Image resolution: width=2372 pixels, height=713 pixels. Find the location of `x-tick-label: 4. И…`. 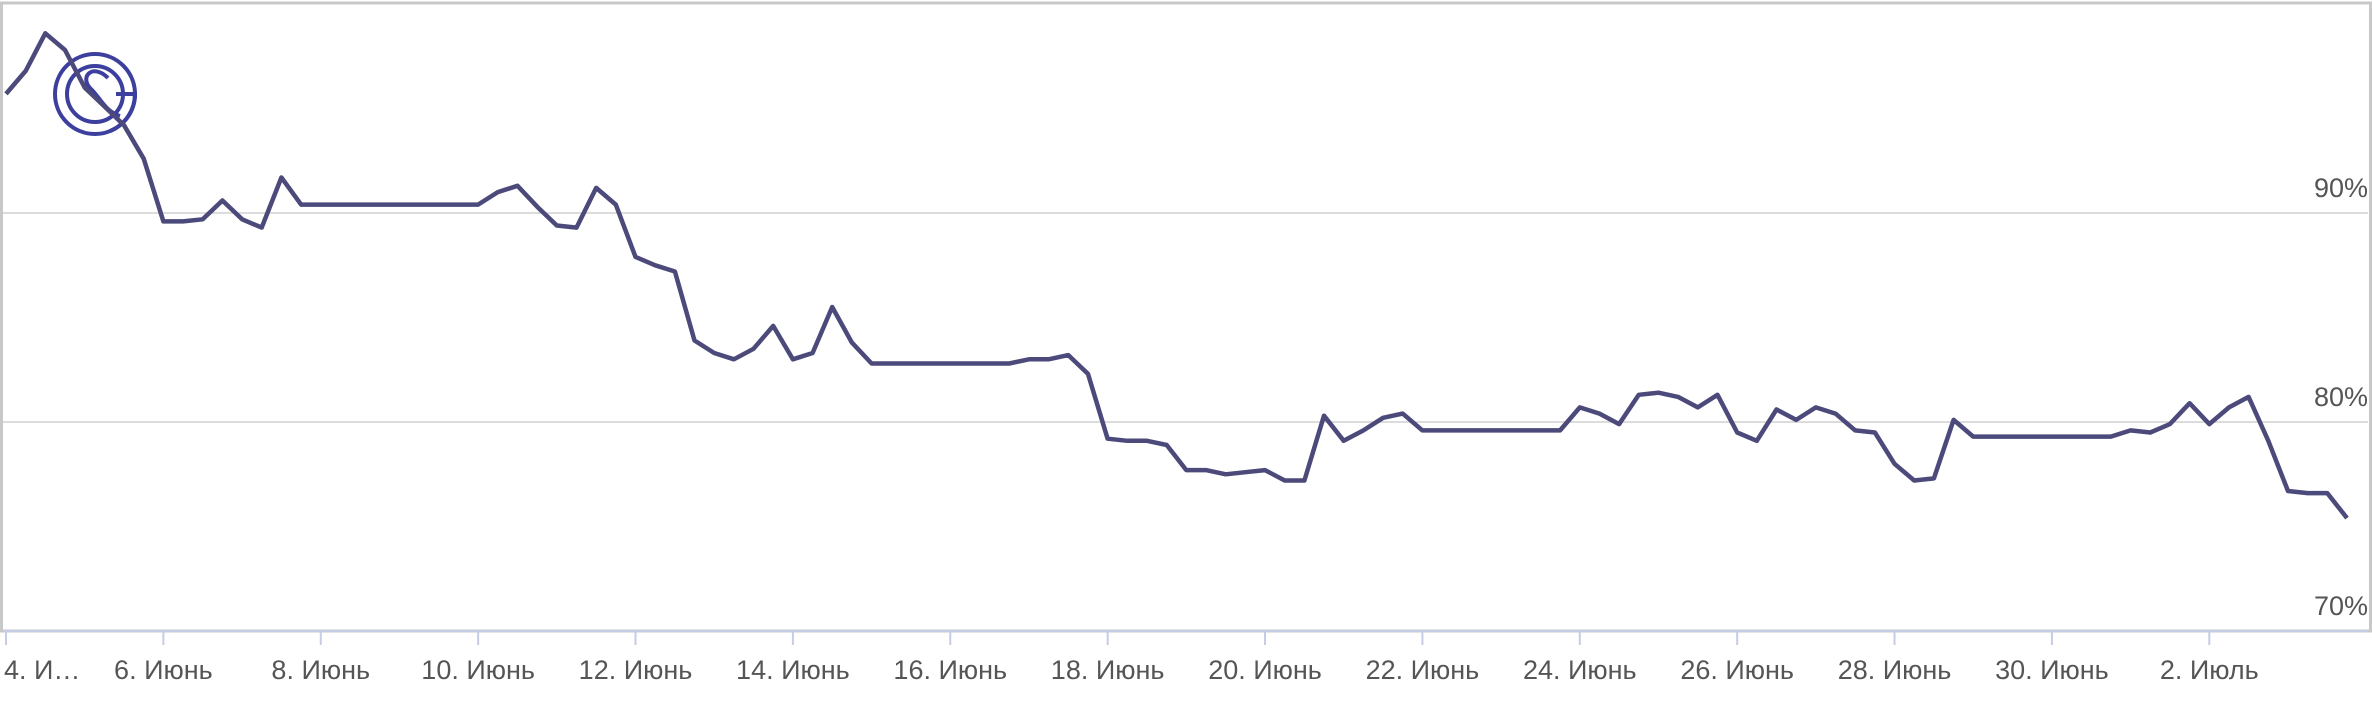

x-tick-label: 4. И… is located at coordinates (42, 670).